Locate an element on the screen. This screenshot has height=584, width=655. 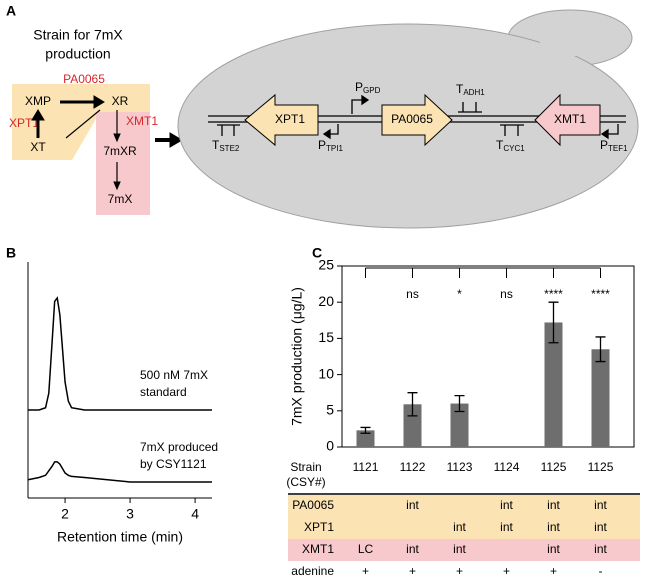
x-tick-label: 1121 is located at coordinates (366, 467).